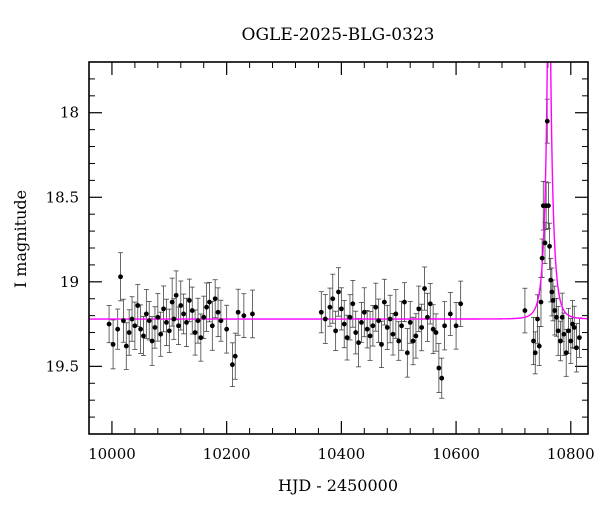 The image size is (600, 512). What do you see at coordinates (227, 454) in the screenshot?
I see `x-tick-label: 10200` at bounding box center [227, 454].